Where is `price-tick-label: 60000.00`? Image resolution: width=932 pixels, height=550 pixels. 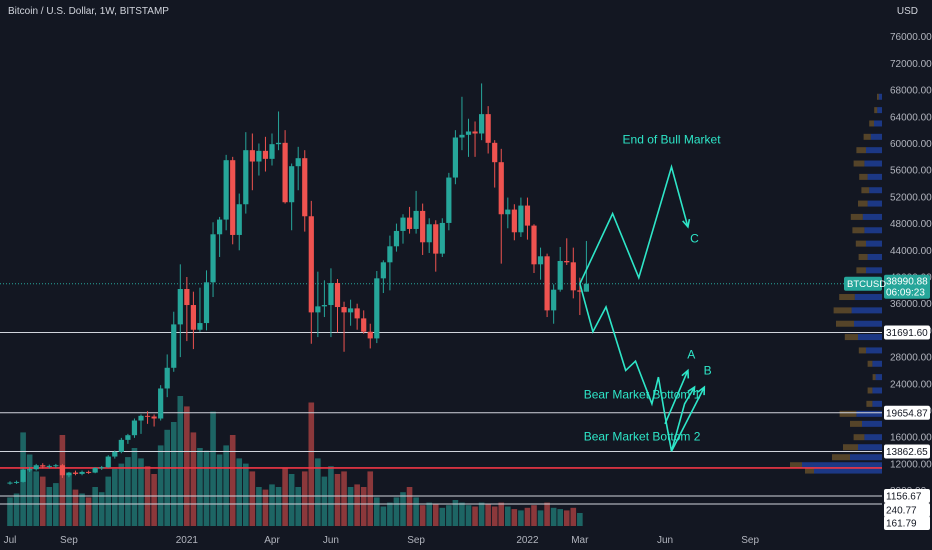 price-tick-label: 60000.00 is located at coordinates (911, 144).